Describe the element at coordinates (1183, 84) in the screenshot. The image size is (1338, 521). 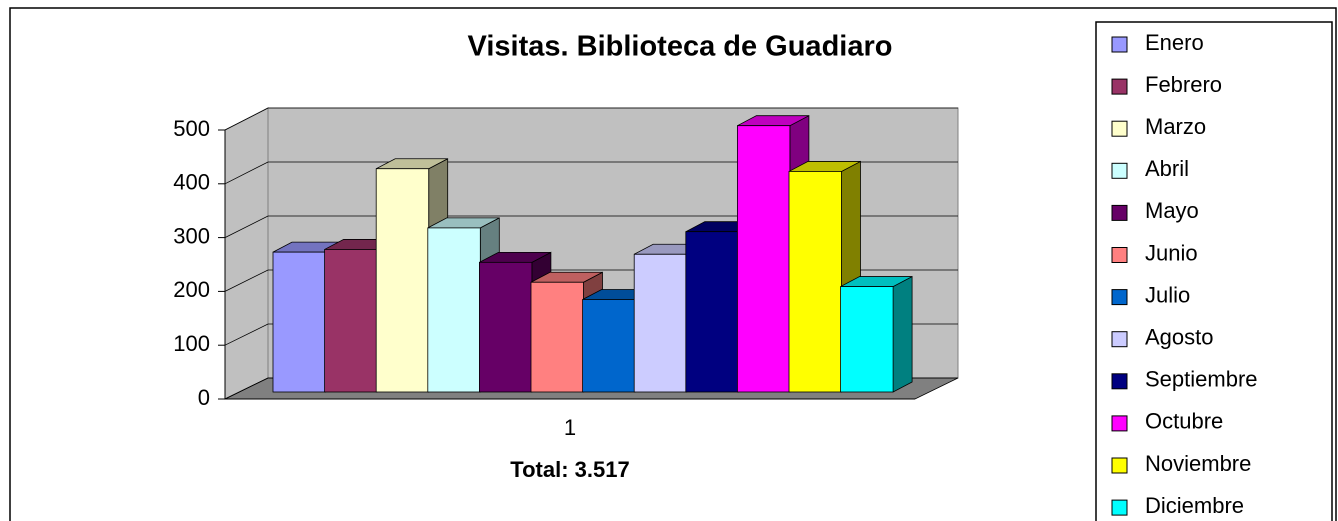
I see `legend-label: Febrero` at that location.